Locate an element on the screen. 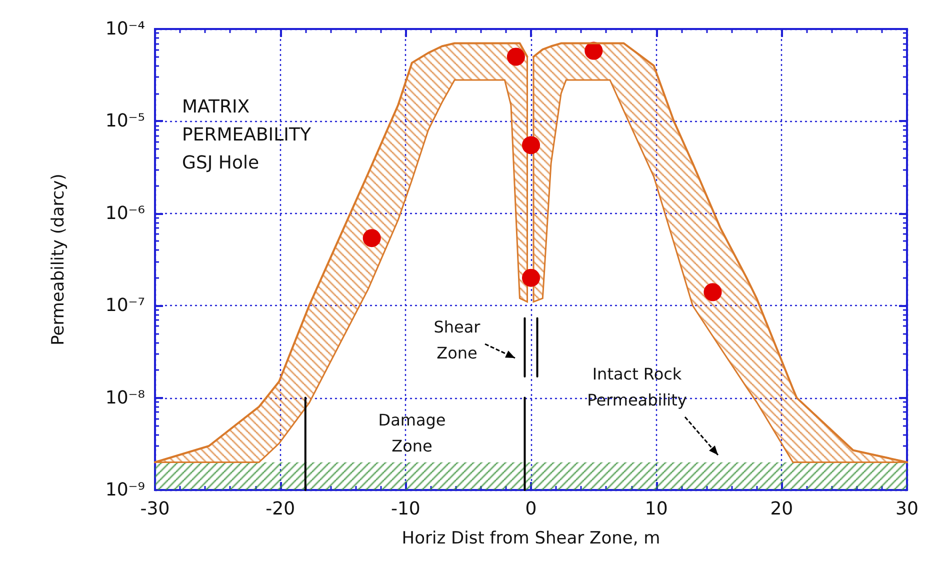 This screenshot has height=565, width=942. x-tick-label: -30 is located at coordinates (155, 509).